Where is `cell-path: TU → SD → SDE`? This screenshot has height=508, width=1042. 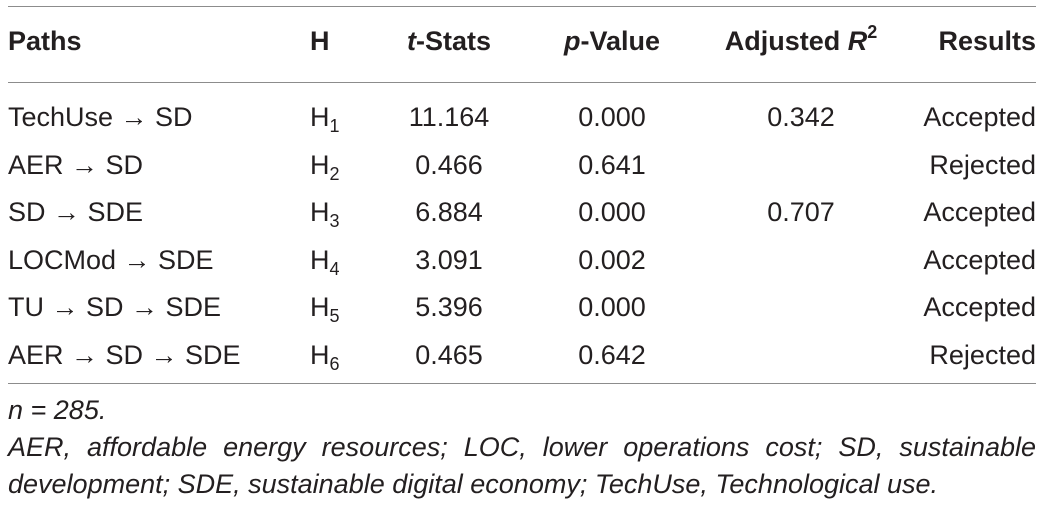
cell-path: TU → SD → SDE is located at coordinates (115, 307).